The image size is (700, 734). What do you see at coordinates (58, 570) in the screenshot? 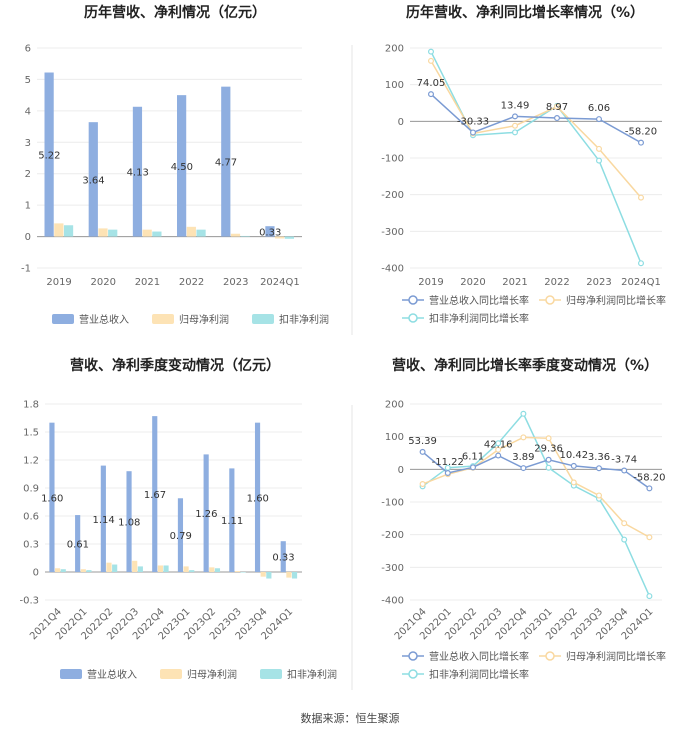
I see `bar-1-2021Q4` at bounding box center [58, 570].